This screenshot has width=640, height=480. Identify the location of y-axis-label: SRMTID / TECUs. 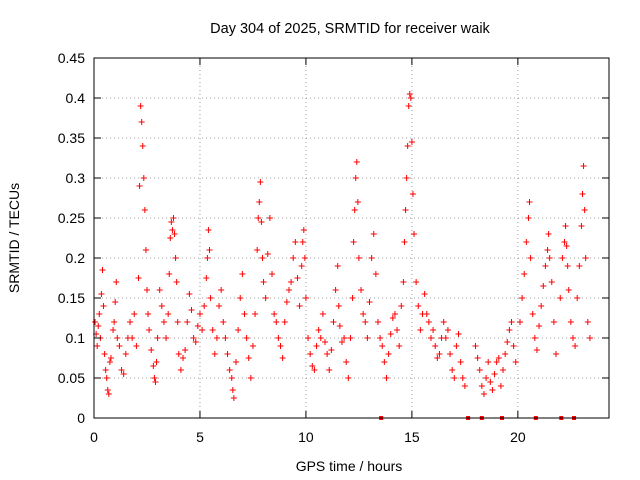
(14, 238).